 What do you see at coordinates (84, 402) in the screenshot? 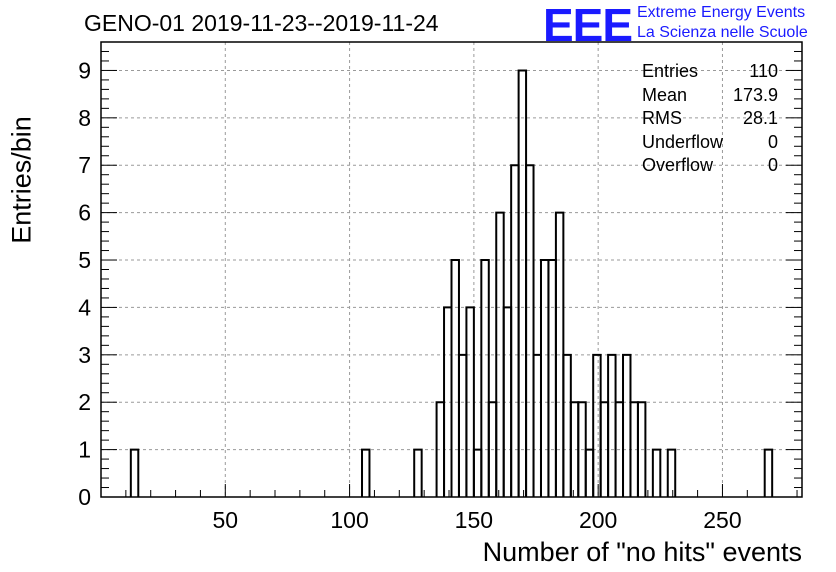
I see `y-tick-label: 2` at bounding box center [84, 402].